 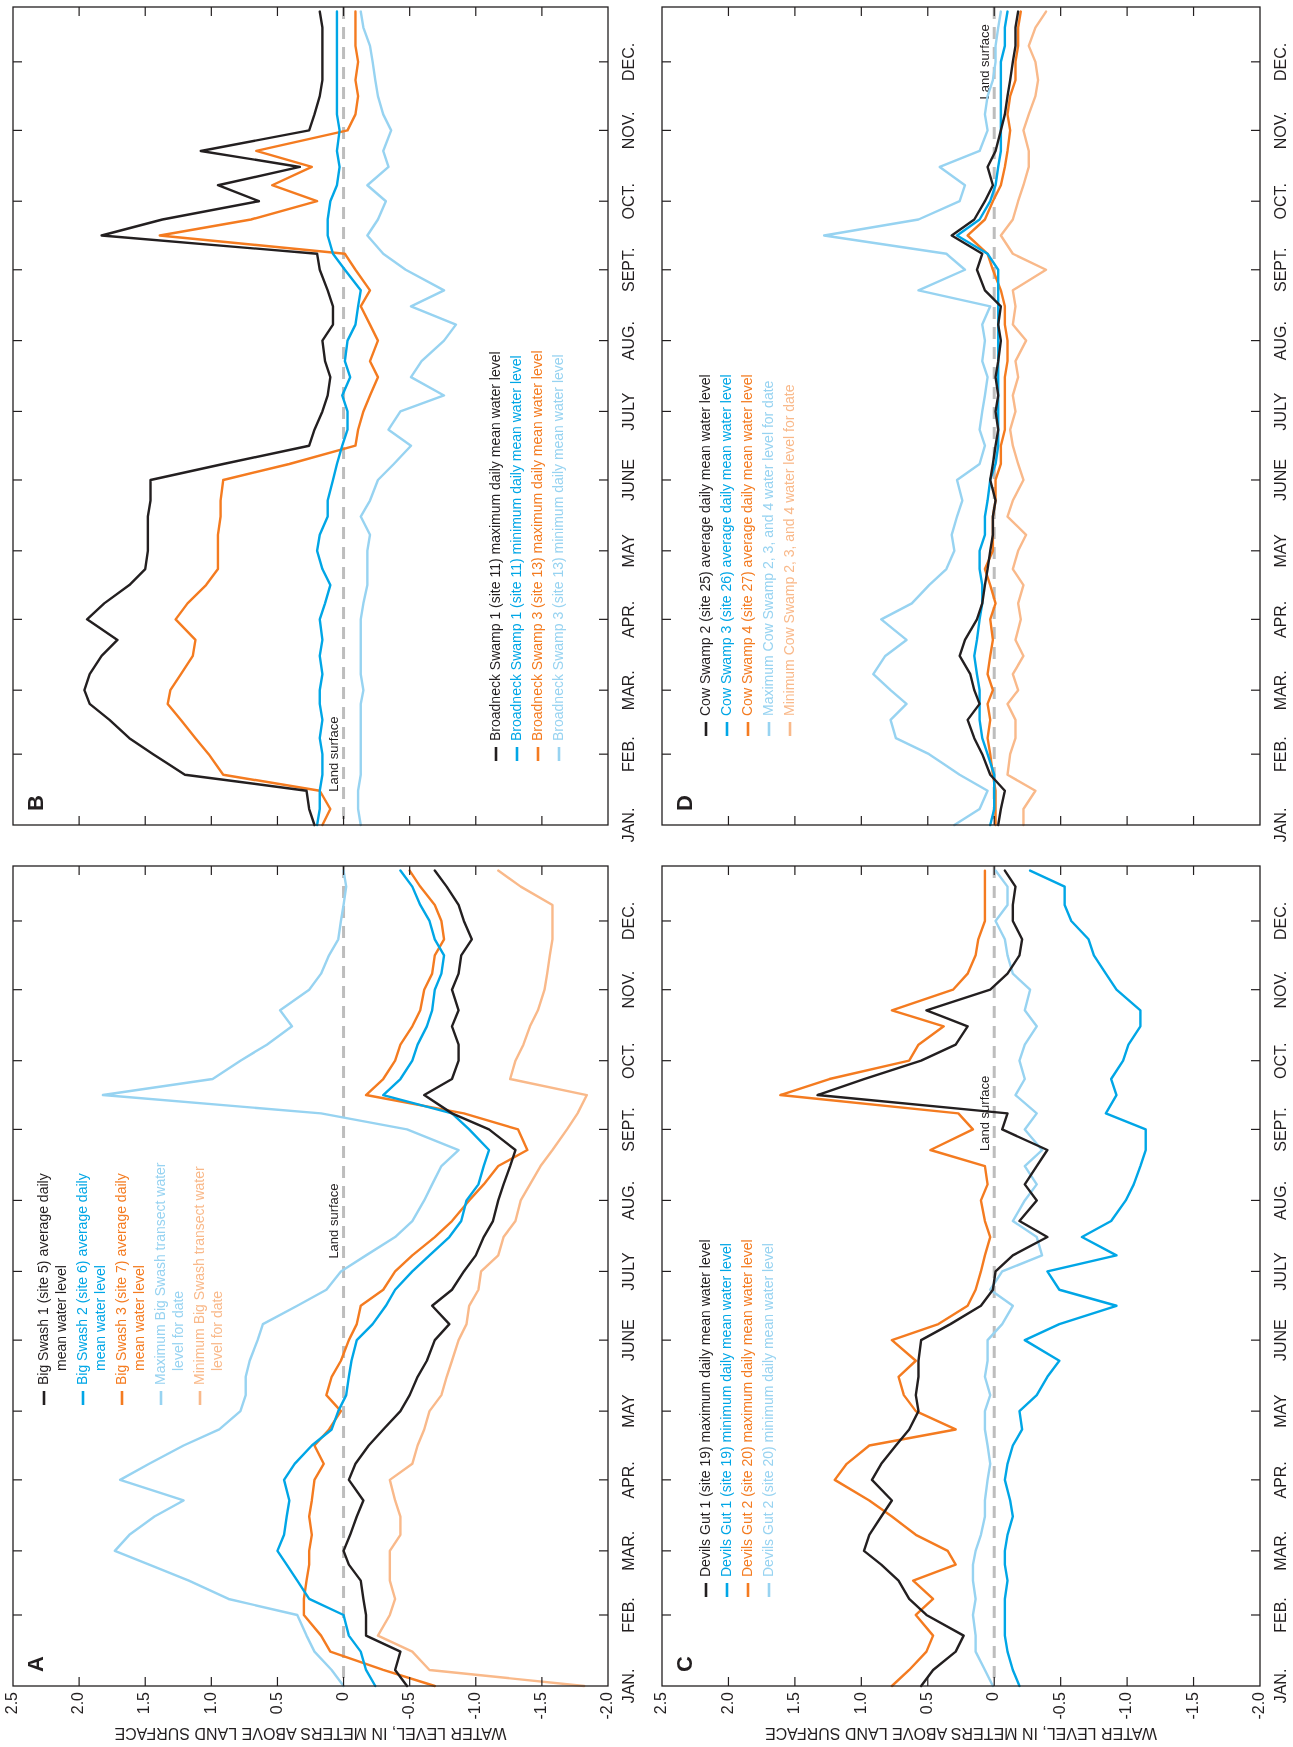 What do you see at coordinates (684, 803) in the screenshot?
I see `text: D` at bounding box center [684, 803].